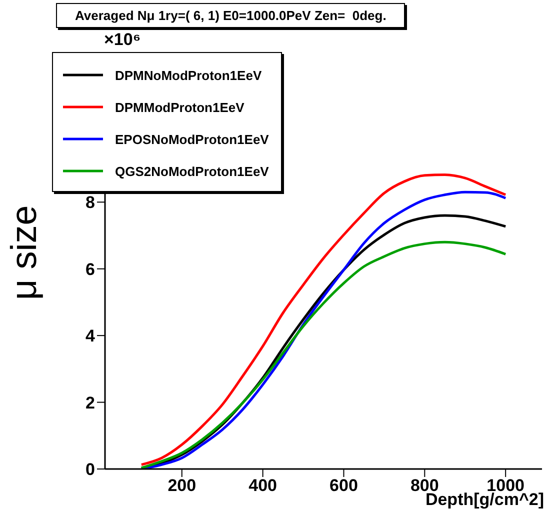 This screenshot has width=552, height=515. I want to click on x-tick-label: 200, so click(182, 486).